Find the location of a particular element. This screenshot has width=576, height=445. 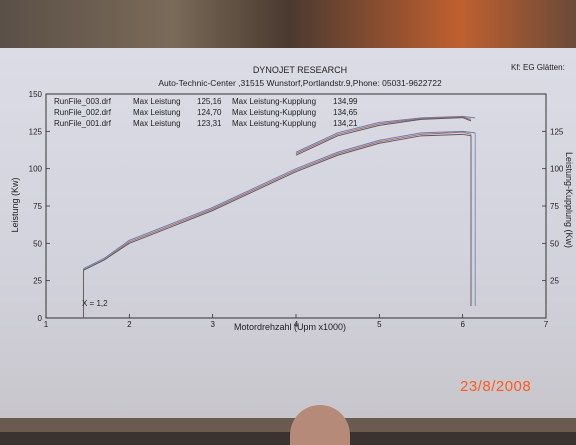

run-file-1: RunFile_001.drf is located at coordinates (83, 123).